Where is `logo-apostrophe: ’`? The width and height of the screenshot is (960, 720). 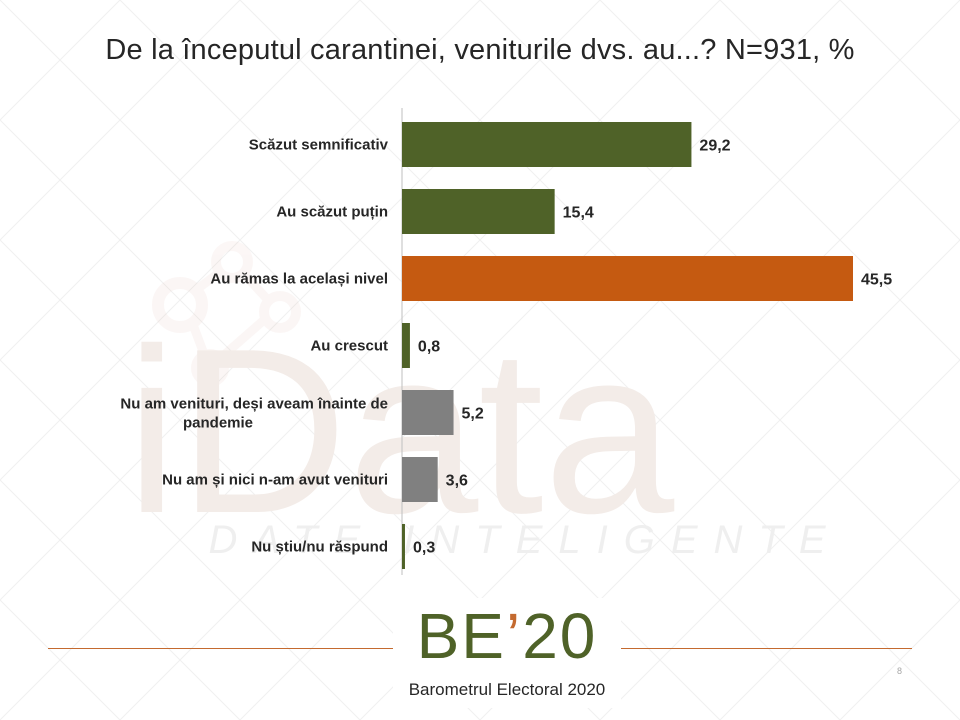 logo-apostrophe: ’ is located at coordinates (514, 636).